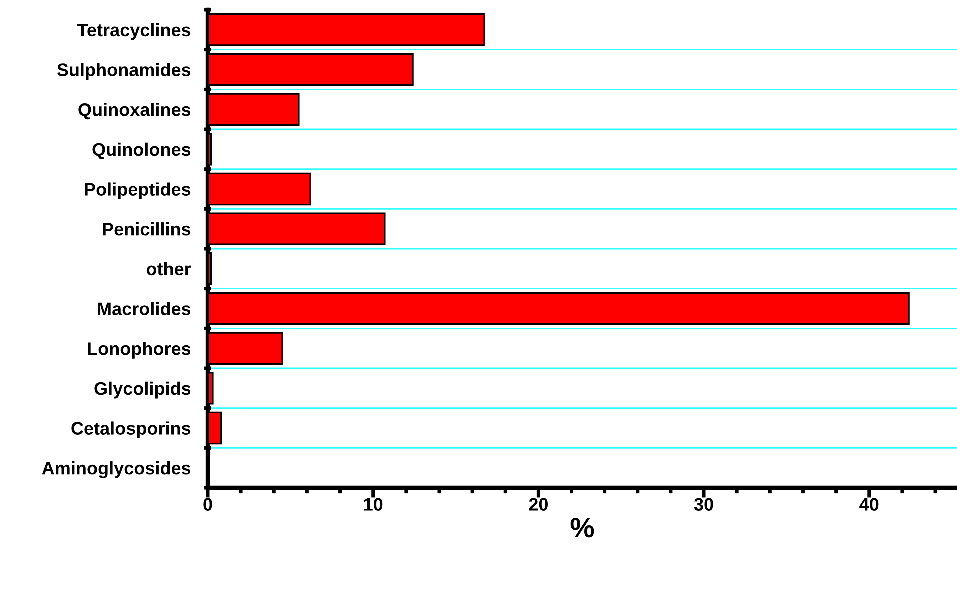 This screenshot has width=957, height=605. What do you see at coordinates (208, 504) in the screenshot?
I see `x-tick-label: 0` at bounding box center [208, 504].